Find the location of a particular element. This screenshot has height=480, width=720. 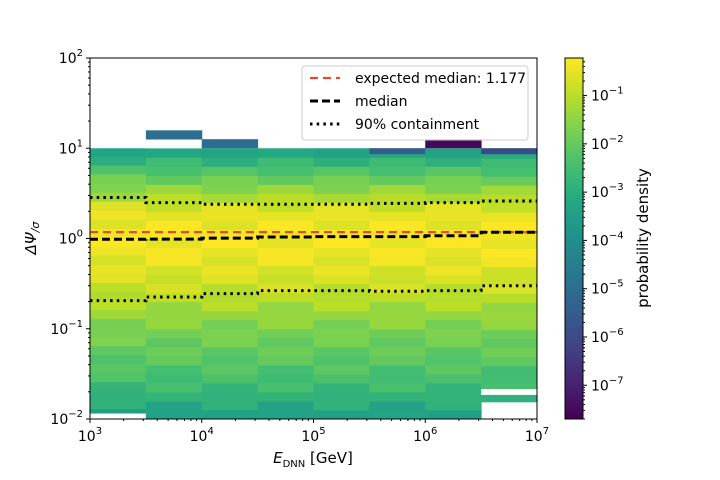

y-tick-label: 10⁻² is located at coordinates (66, 418).